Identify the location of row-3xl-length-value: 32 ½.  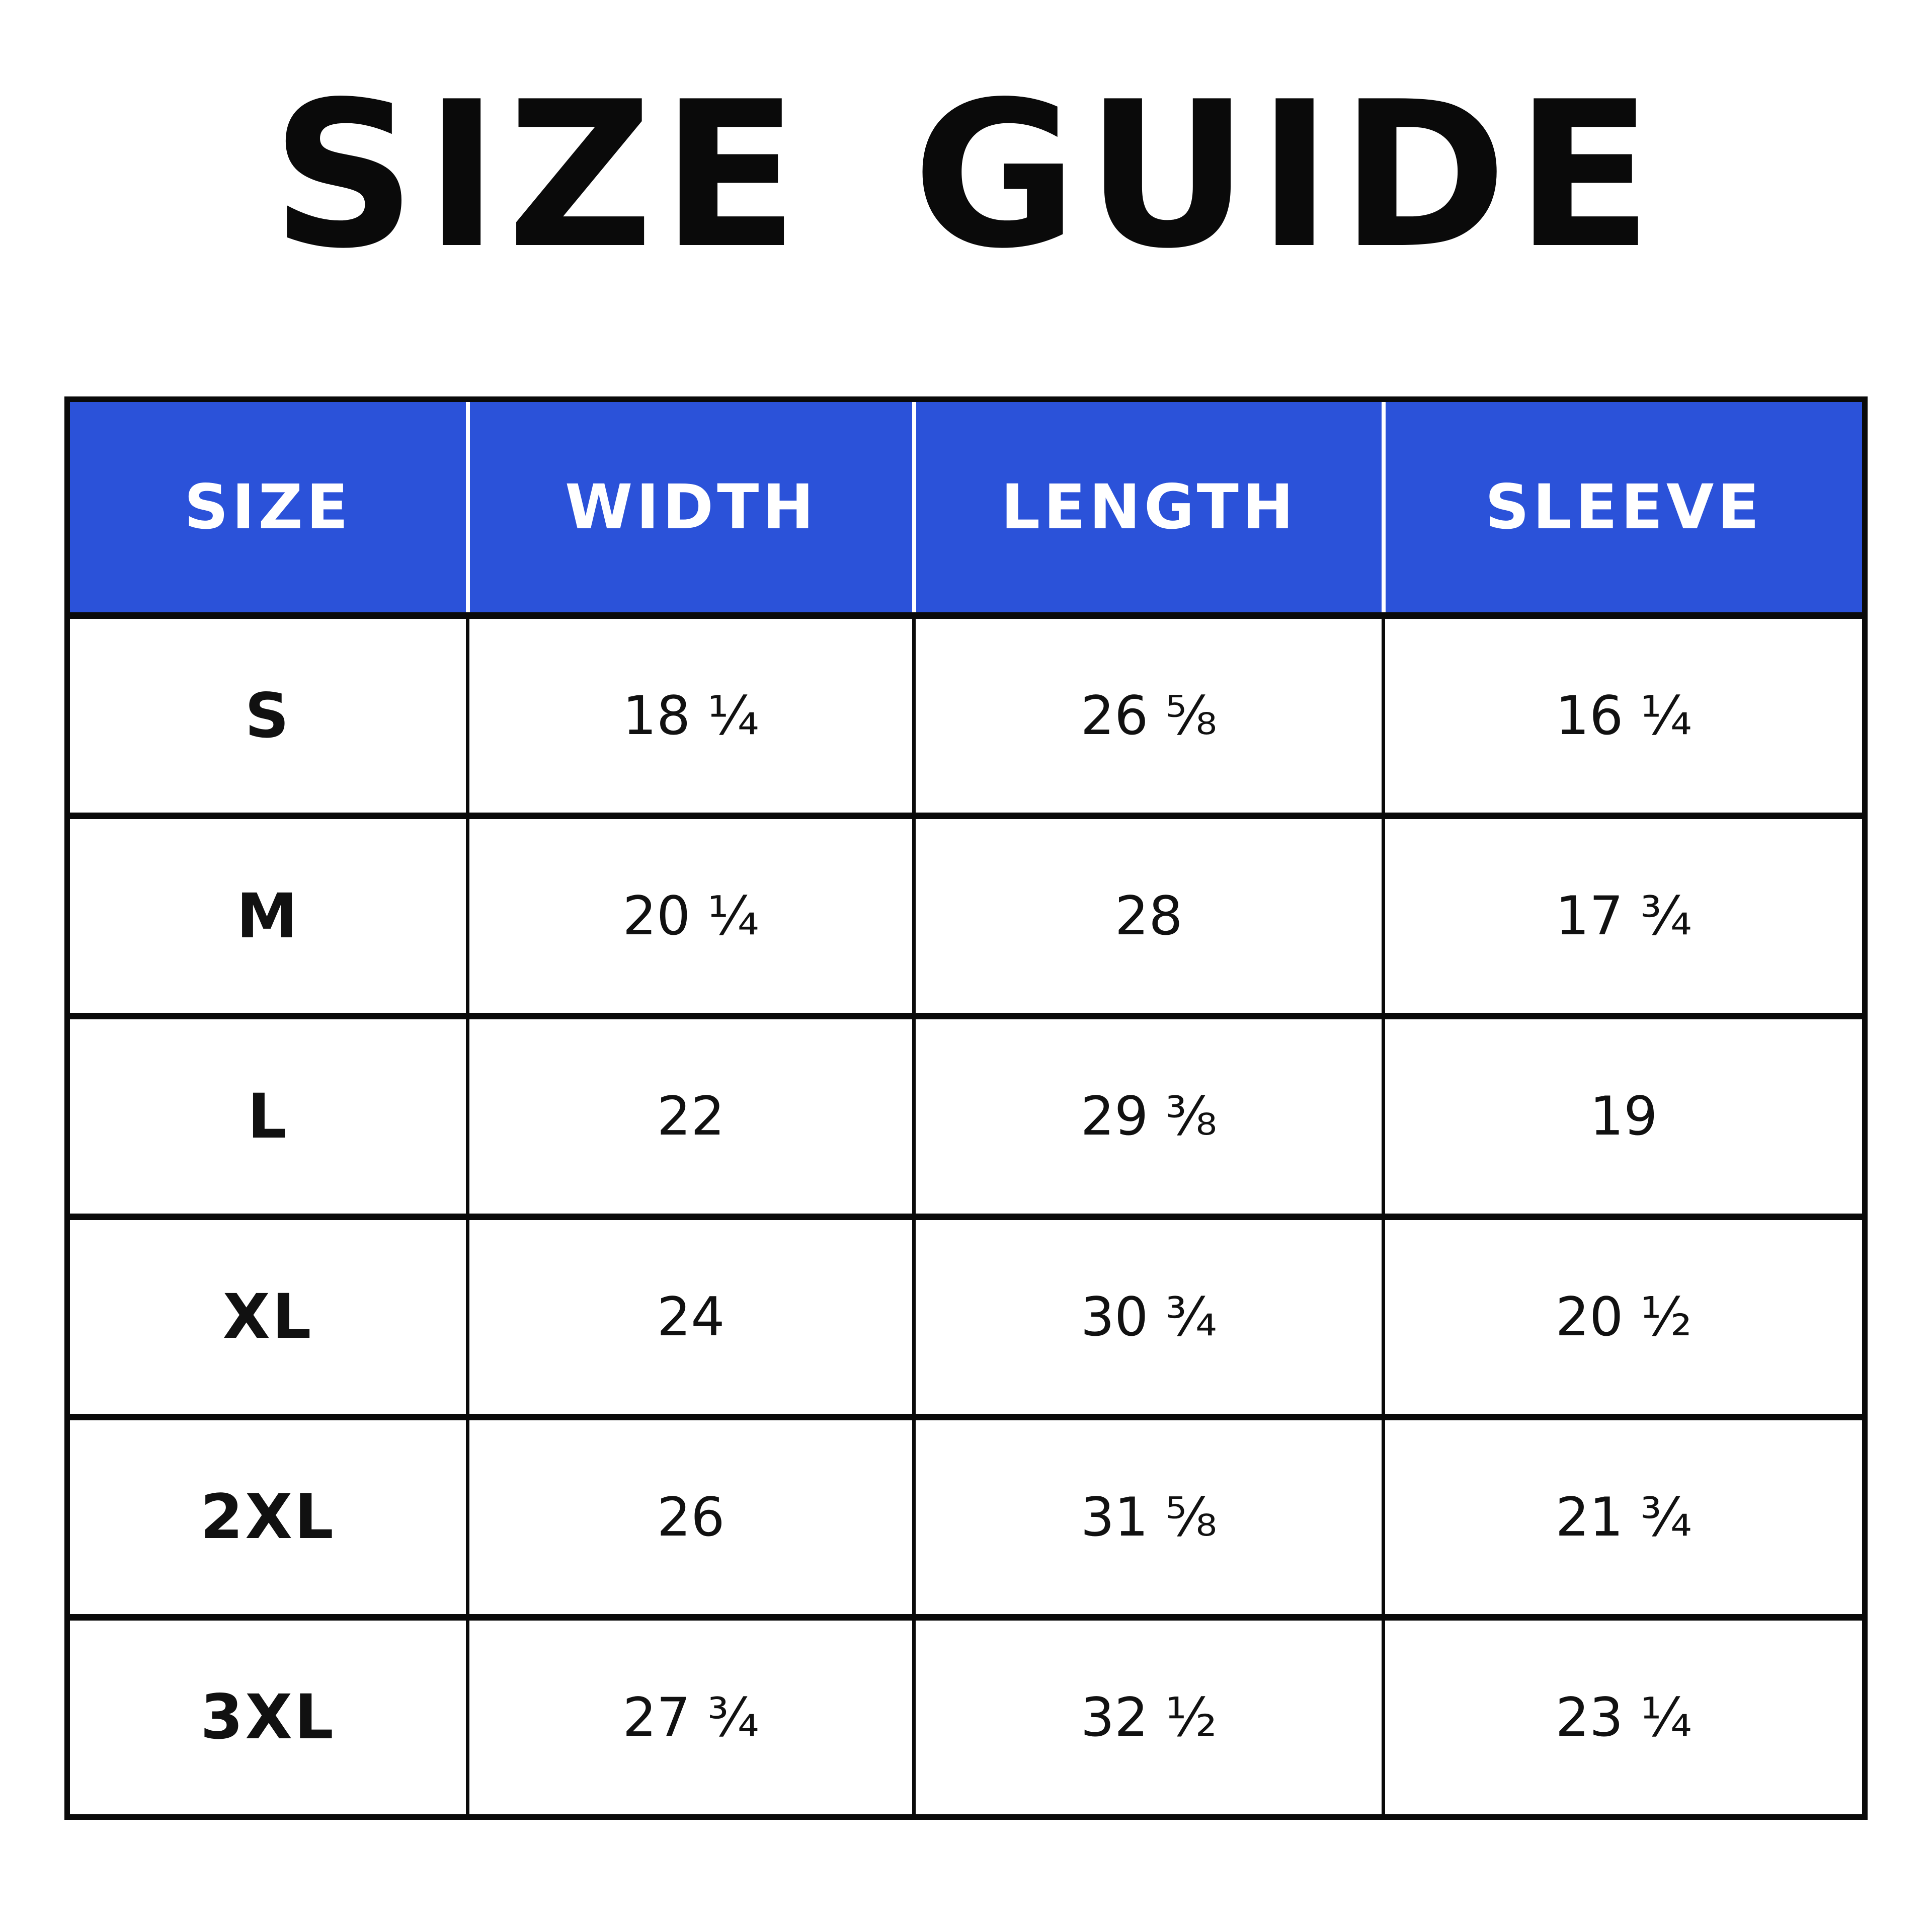
(1147, 1718).